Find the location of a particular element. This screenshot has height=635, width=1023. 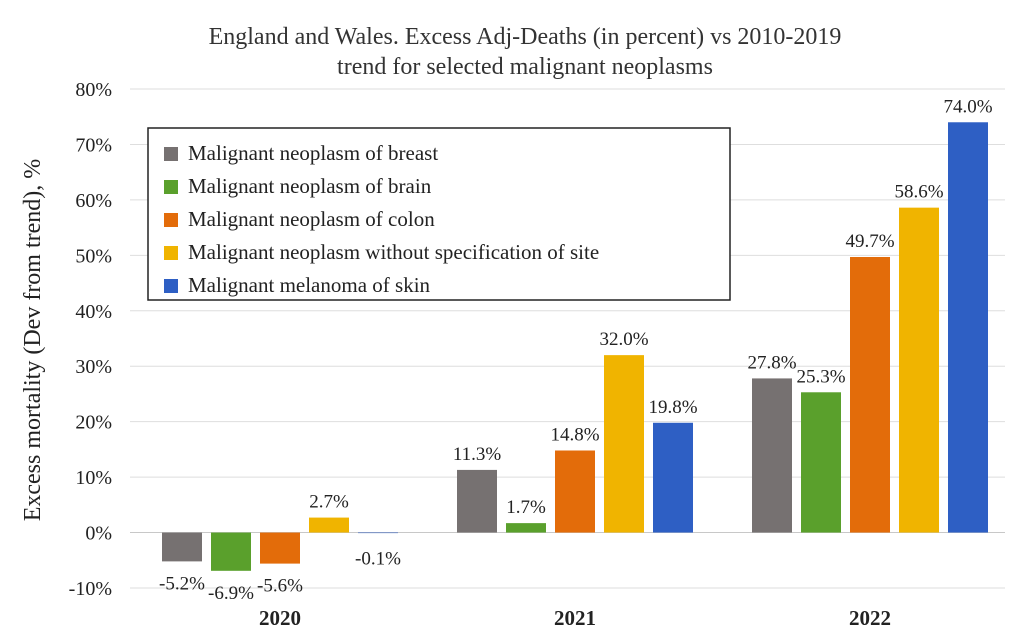

x-category-label: 2020 is located at coordinates (280, 618).